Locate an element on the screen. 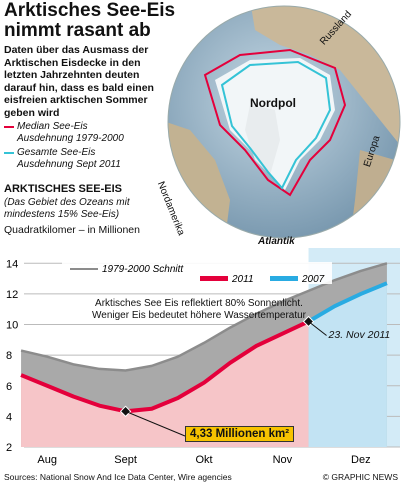 This screenshot has height=487, width=404. legend-box is located at coordinates (197, 273).